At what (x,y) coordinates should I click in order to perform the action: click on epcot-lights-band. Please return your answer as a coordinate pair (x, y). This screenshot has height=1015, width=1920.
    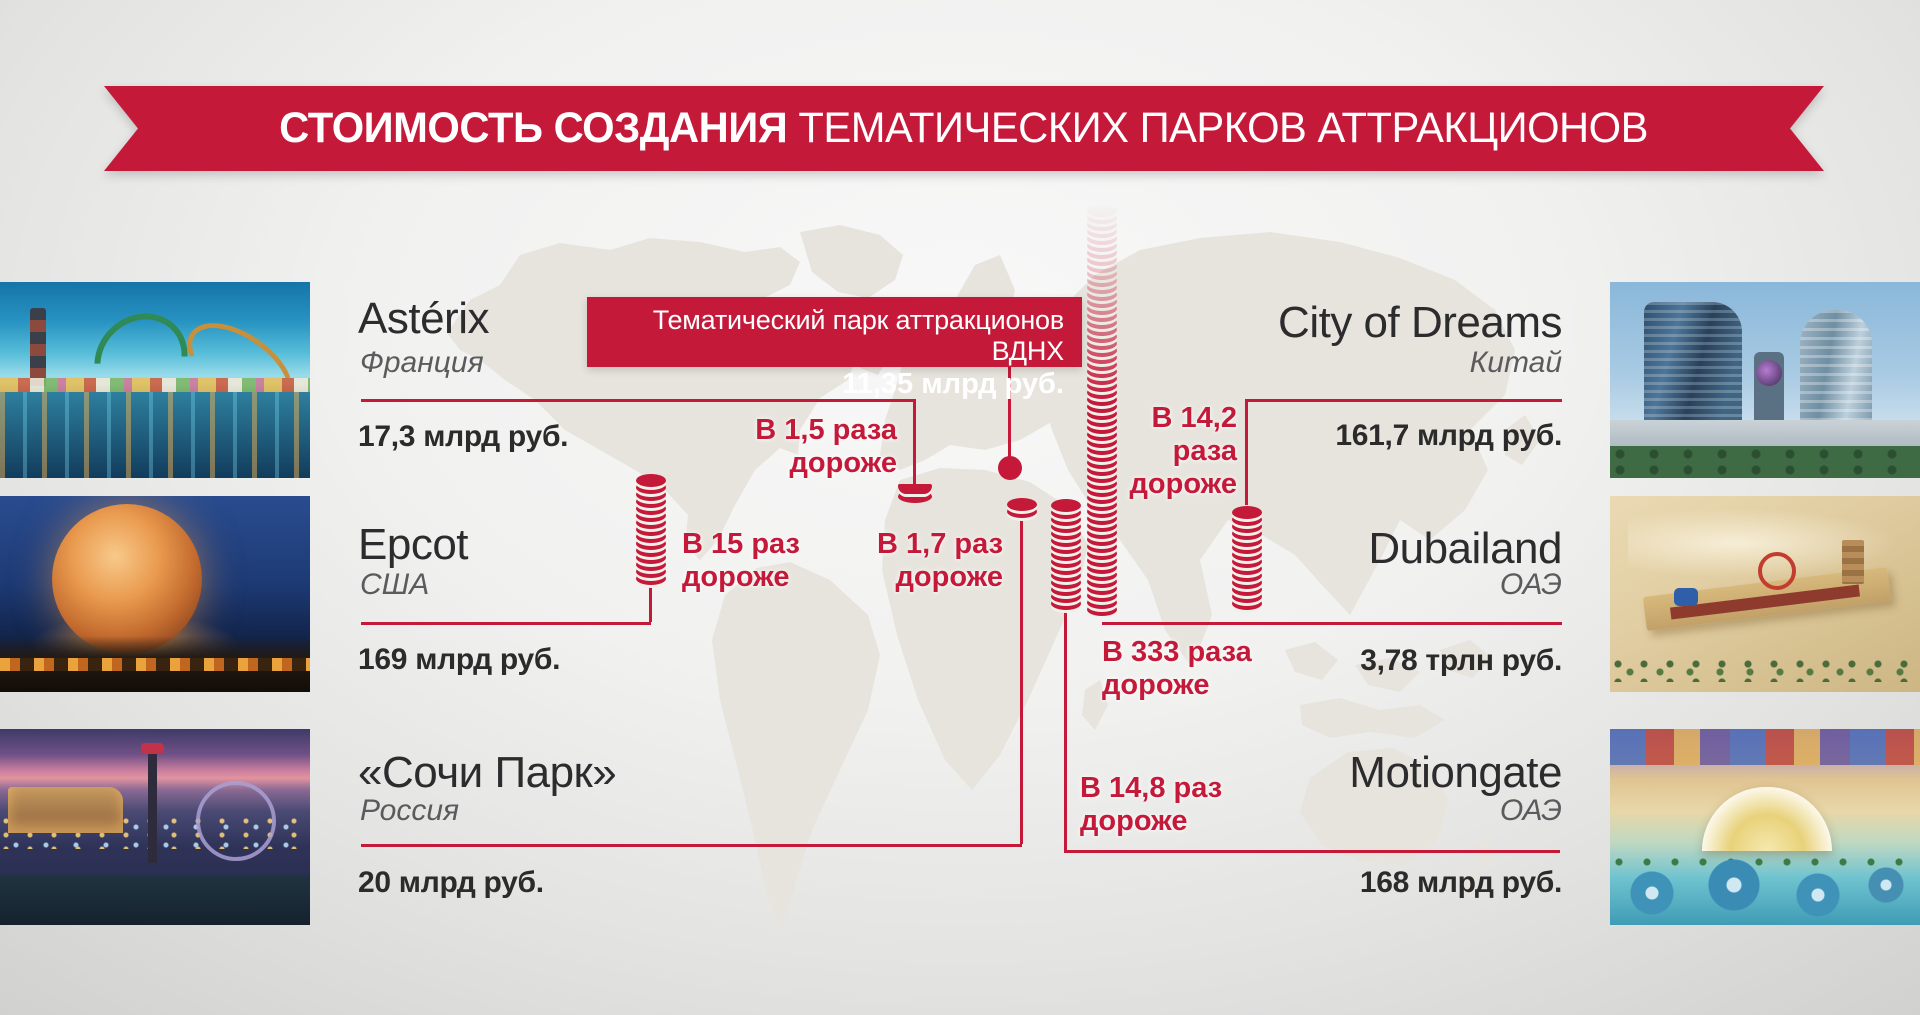
    Looking at the image, I should click on (155, 664).